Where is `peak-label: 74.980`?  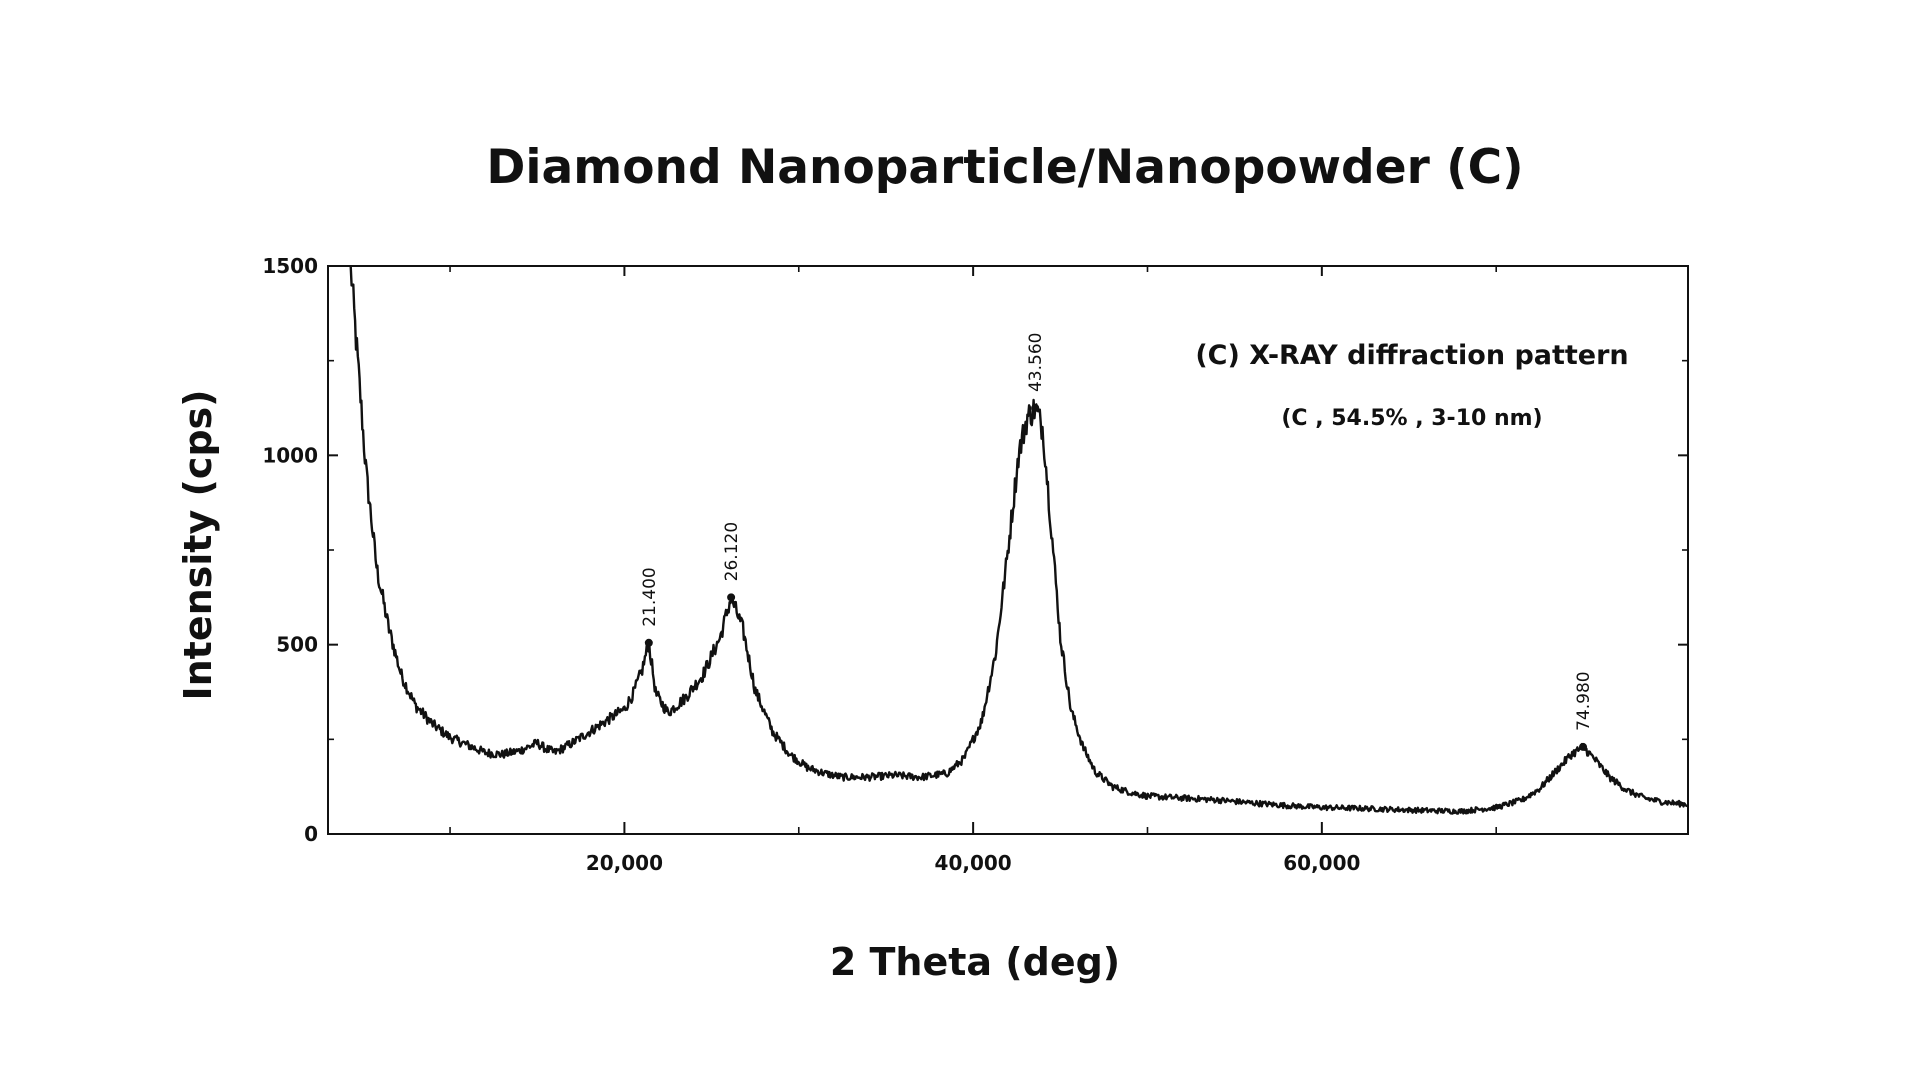 peak-label: 74.980 is located at coordinates (1584, 700).